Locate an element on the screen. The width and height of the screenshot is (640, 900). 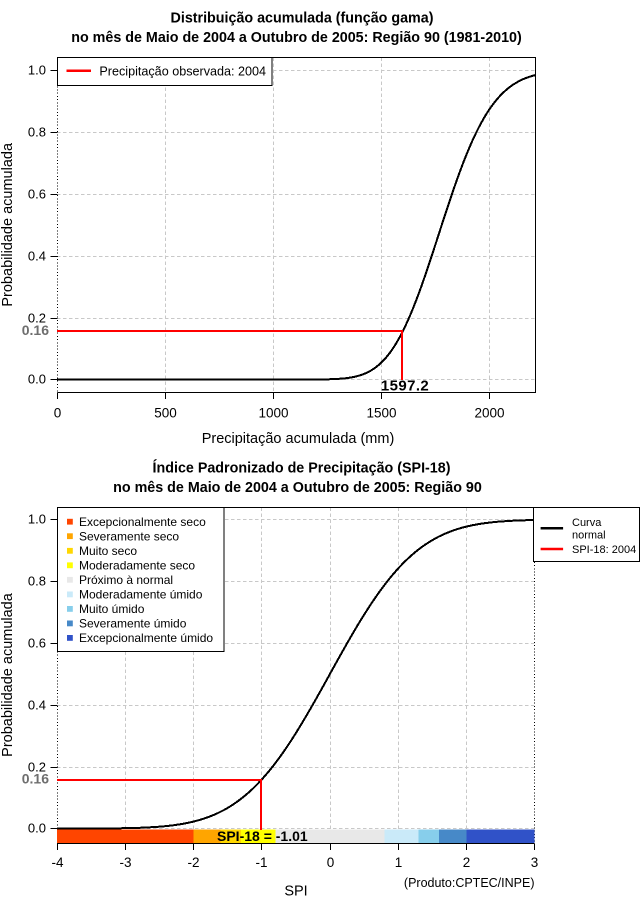
svg-text: Muito úmido is located at coordinates (112, 609).